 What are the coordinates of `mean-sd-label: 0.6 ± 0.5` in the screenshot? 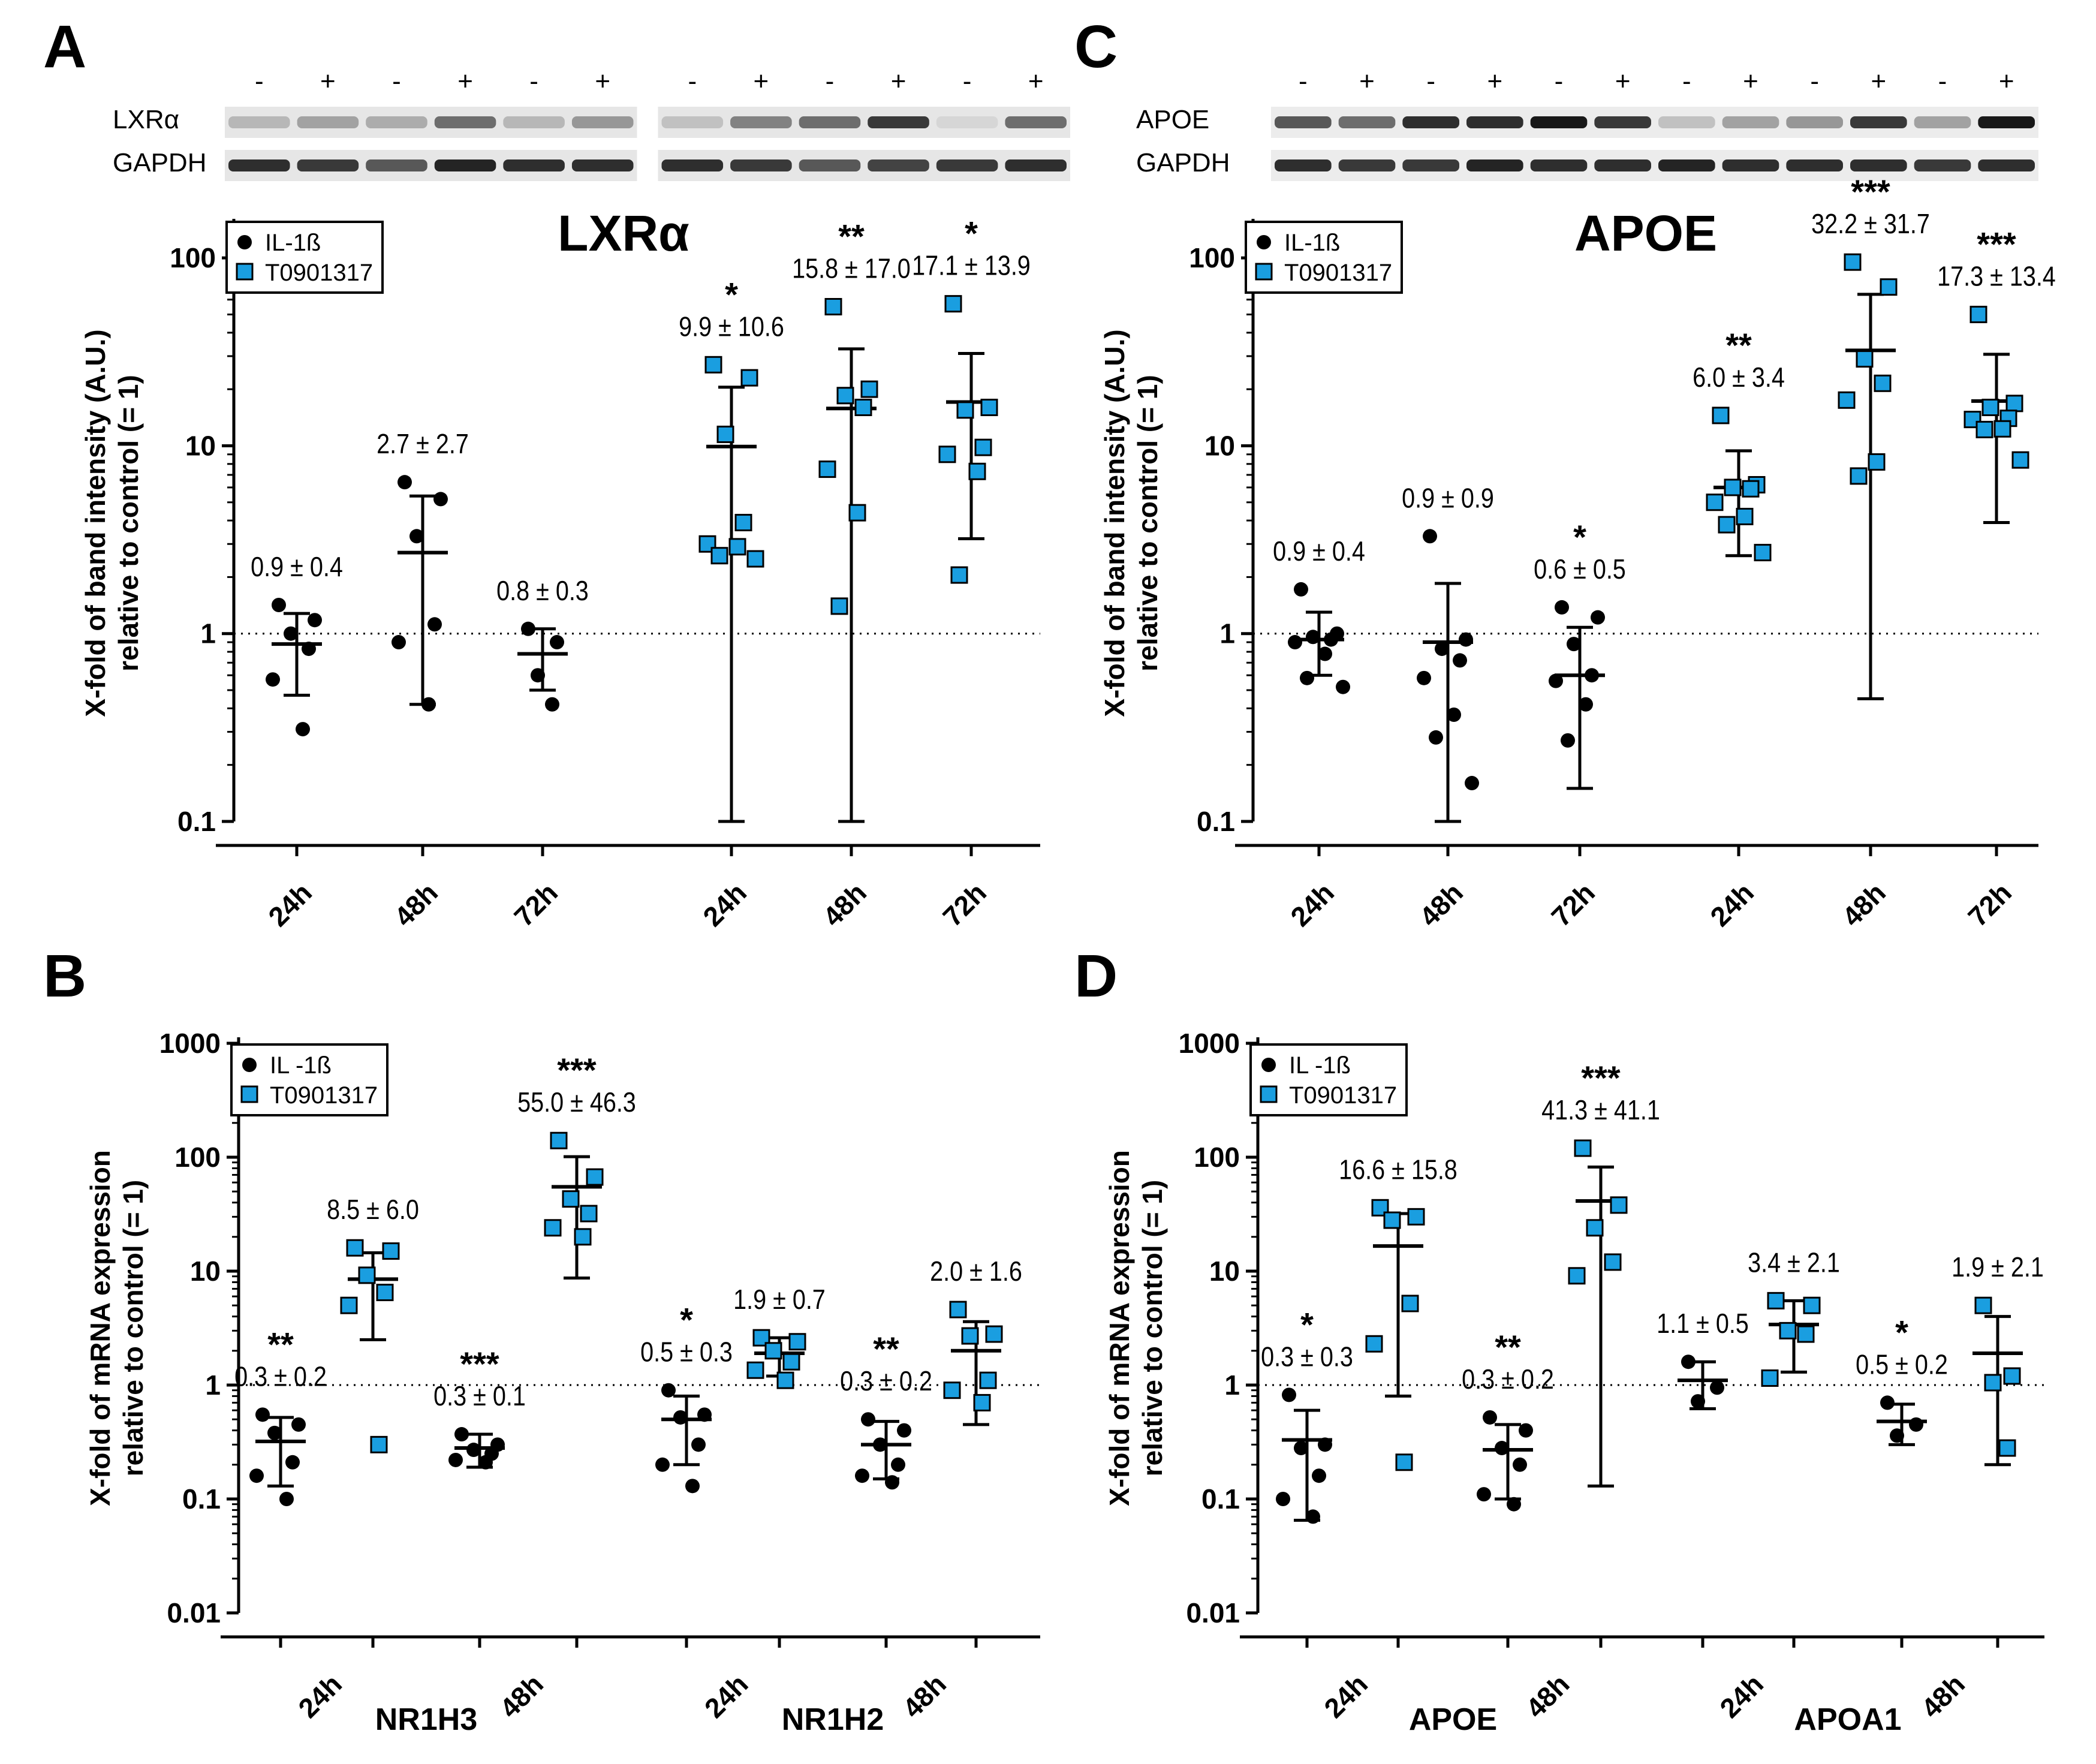 It's located at (1580, 569).